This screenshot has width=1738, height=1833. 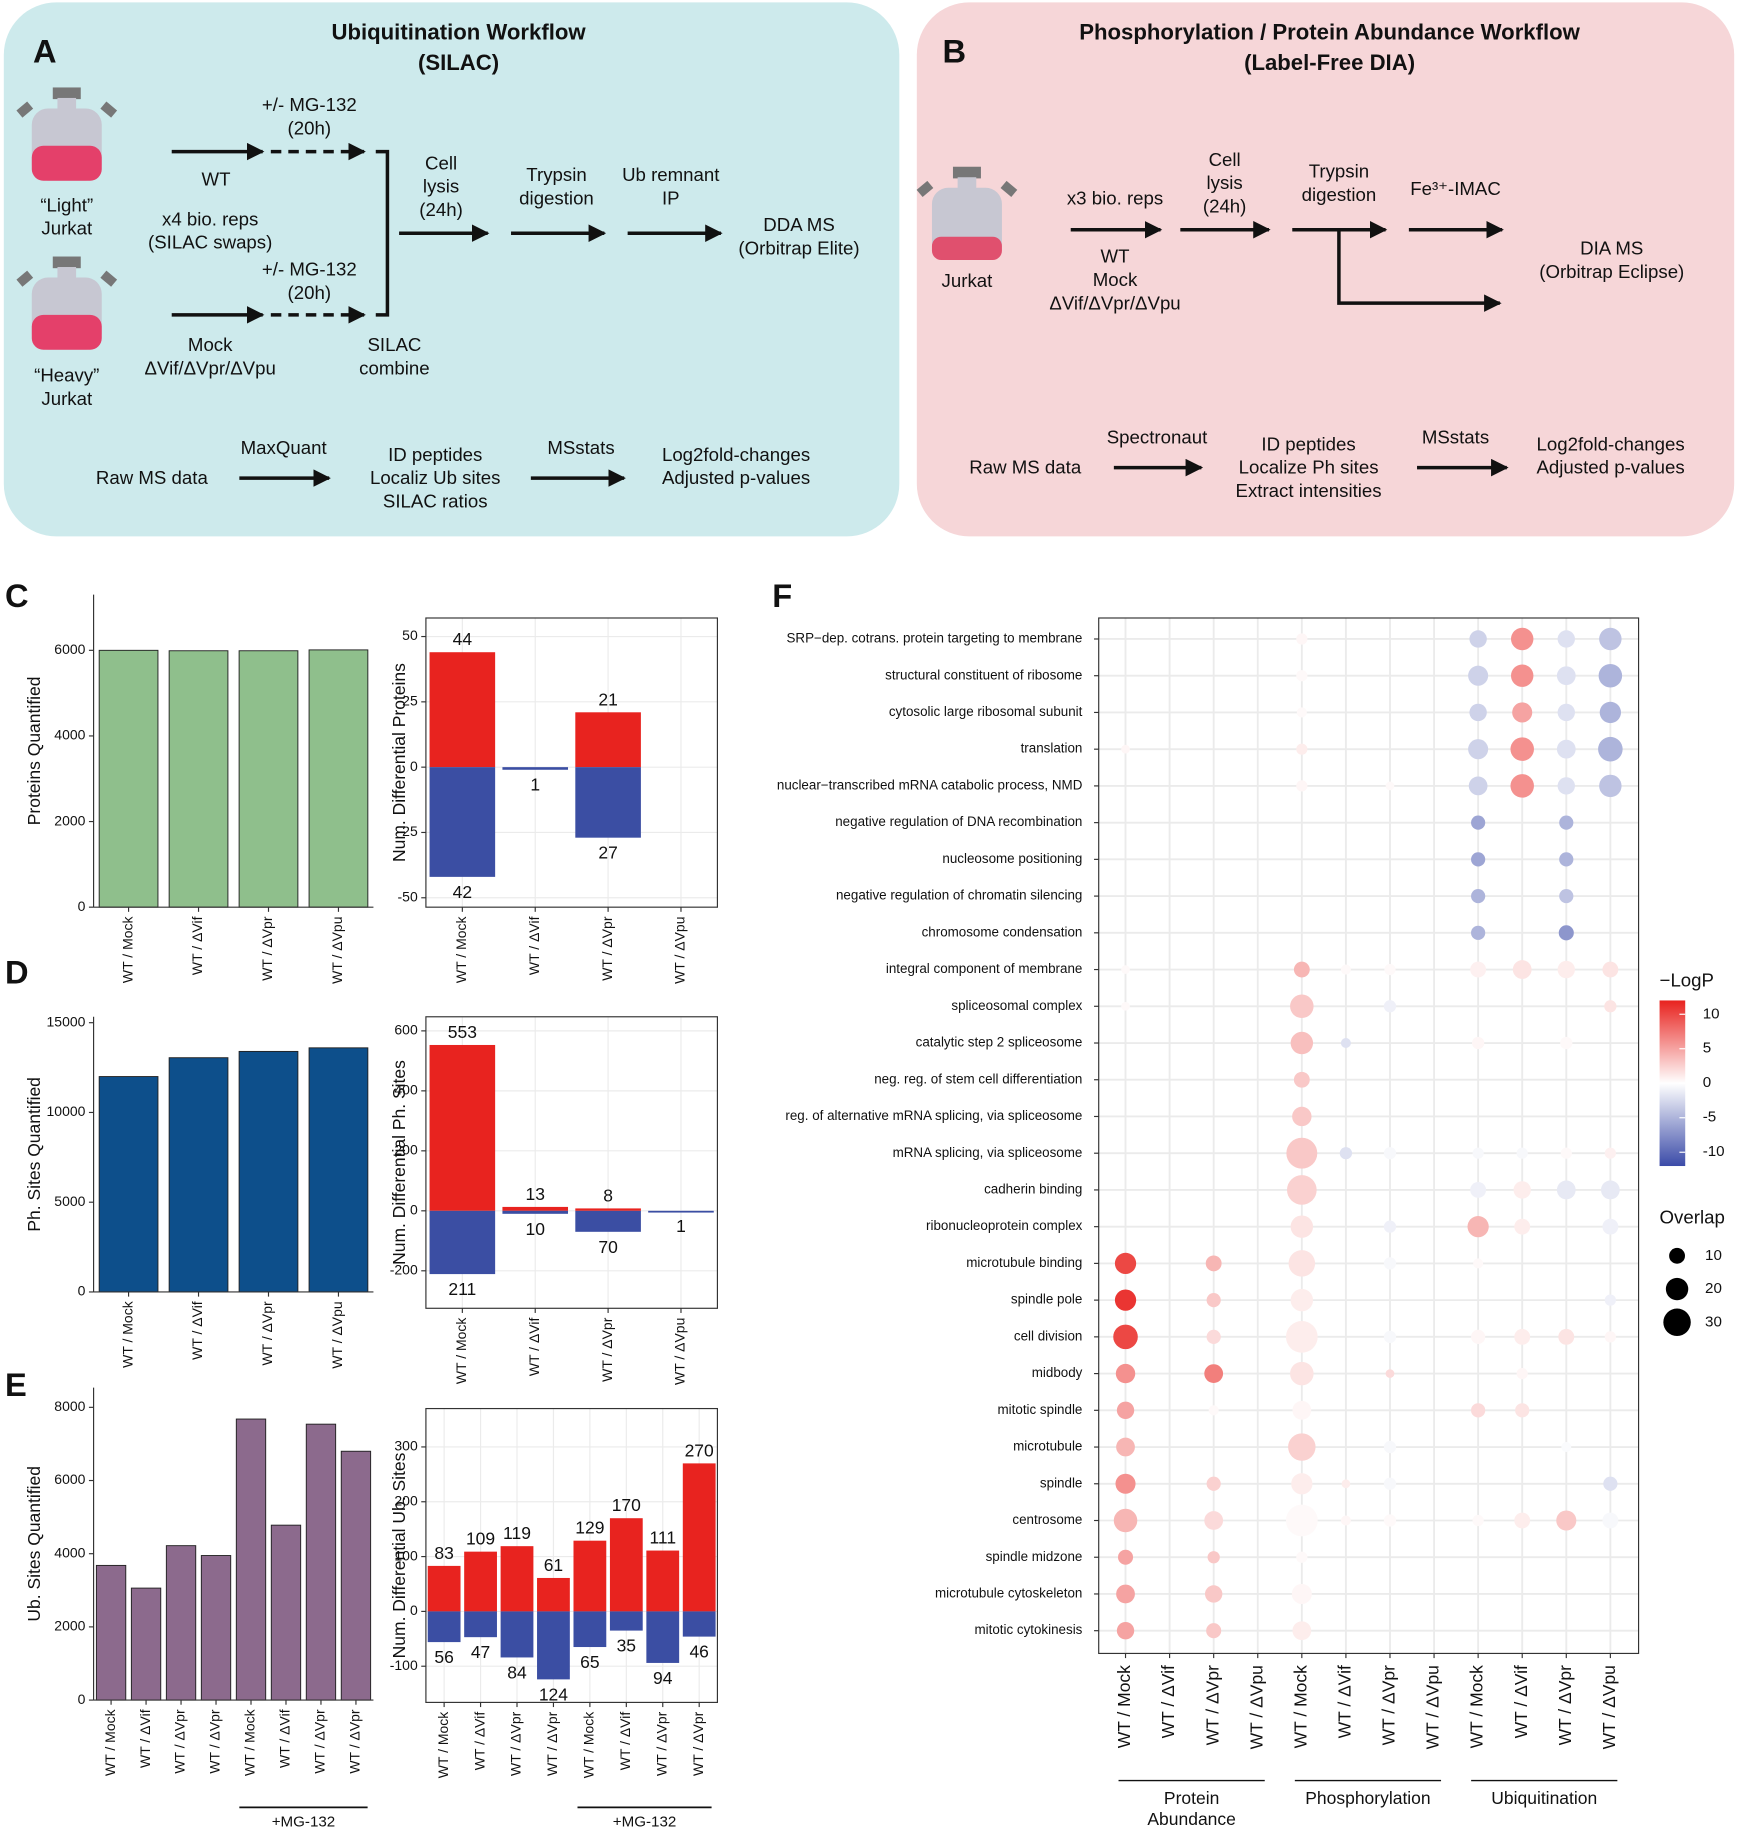 I want to click on label: ΔVif/ΔVpr/ΔVpu, so click(x=210, y=368).